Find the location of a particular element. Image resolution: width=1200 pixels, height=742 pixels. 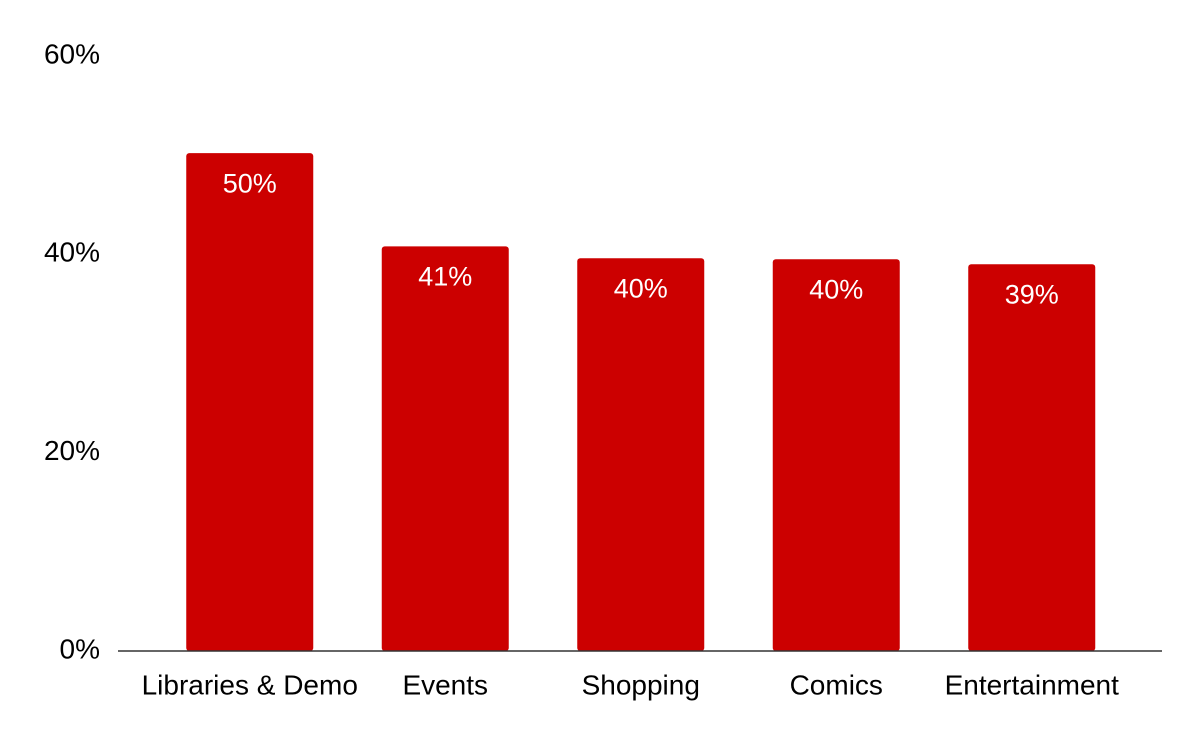

value-label: 41% is located at coordinates (445, 277).